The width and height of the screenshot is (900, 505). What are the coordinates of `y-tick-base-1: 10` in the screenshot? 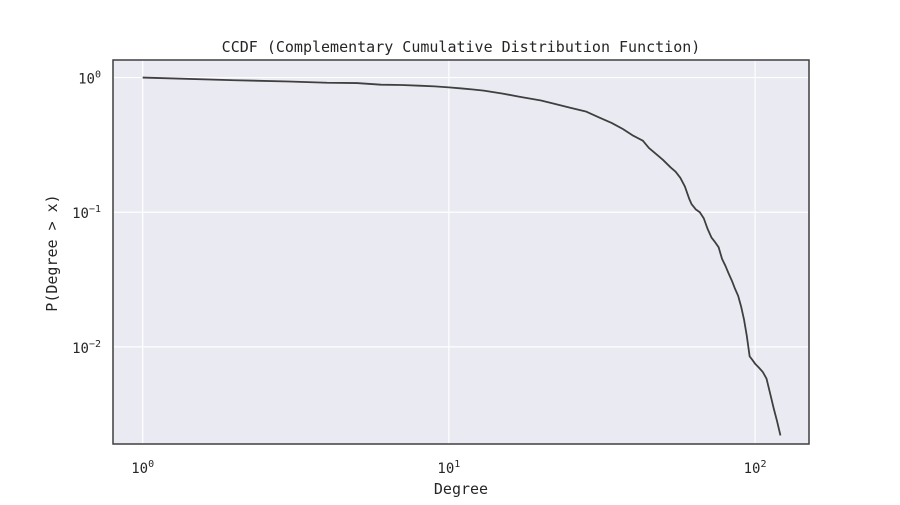 It's located at (80, 214).